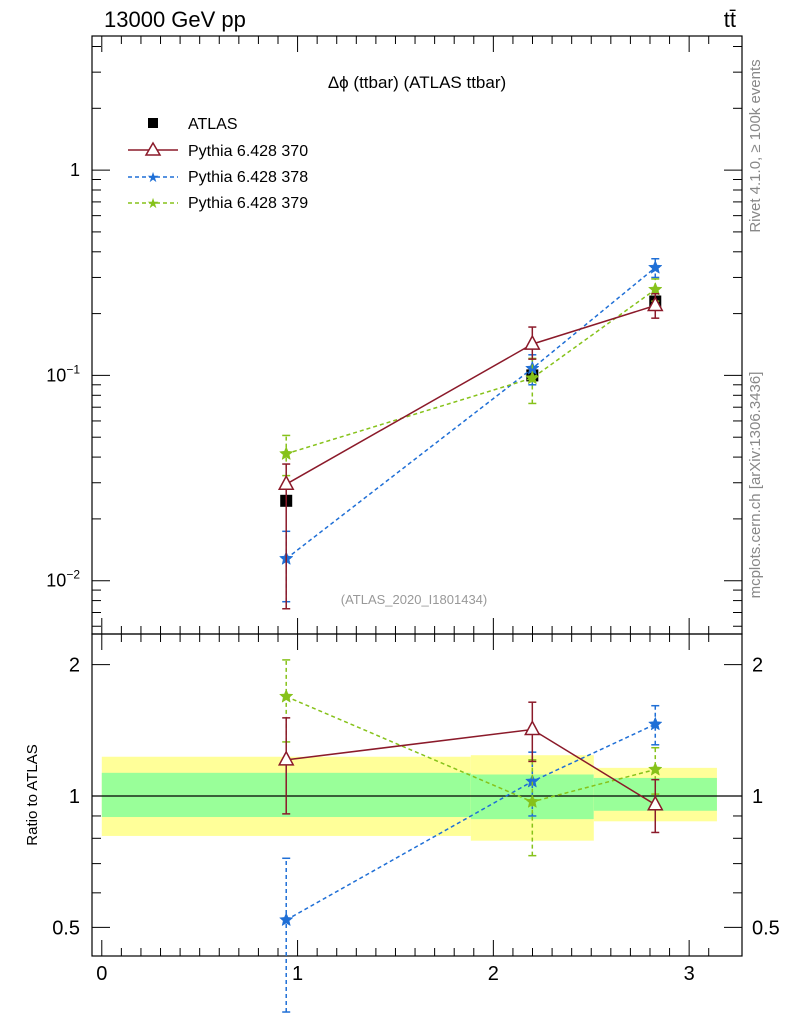 This screenshot has width=786, height=1024. What do you see at coordinates (414, 599) in the screenshot?
I see `analysis-watermark: (ATLAS_2020_I1801434)` at bounding box center [414, 599].